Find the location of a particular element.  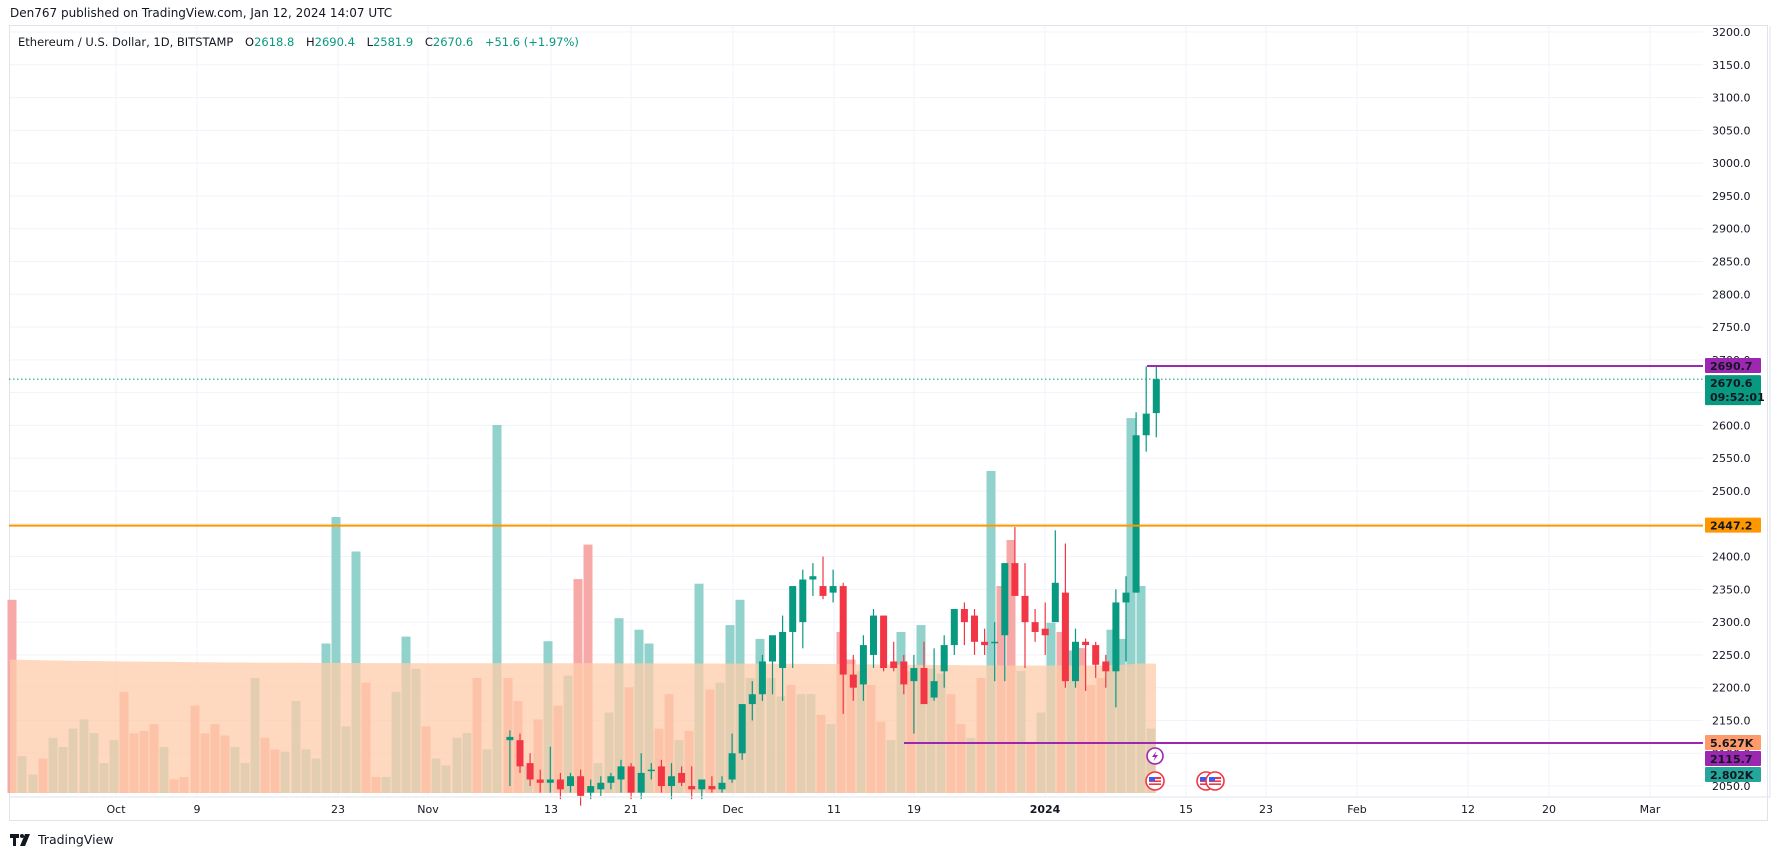

time-tick: 11 is located at coordinates (834, 809).